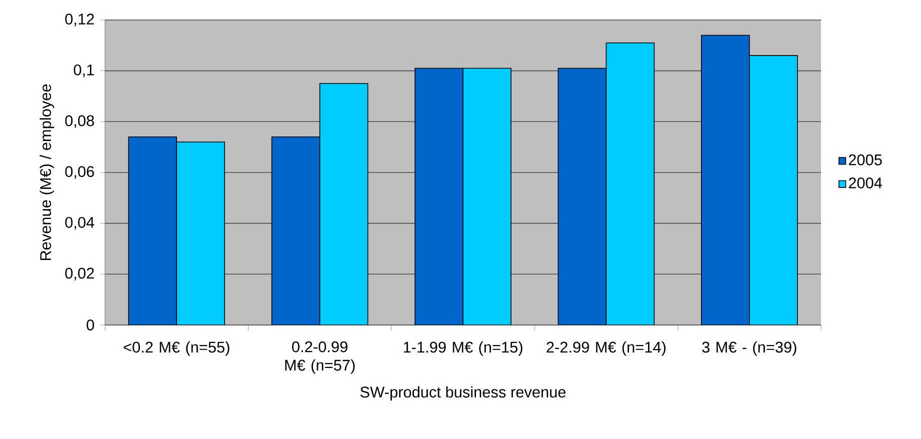  What do you see at coordinates (463, 348) in the screenshot?
I see `x-tick-label: 1-1.99 M€ (n=15)` at bounding box center [463, 348].